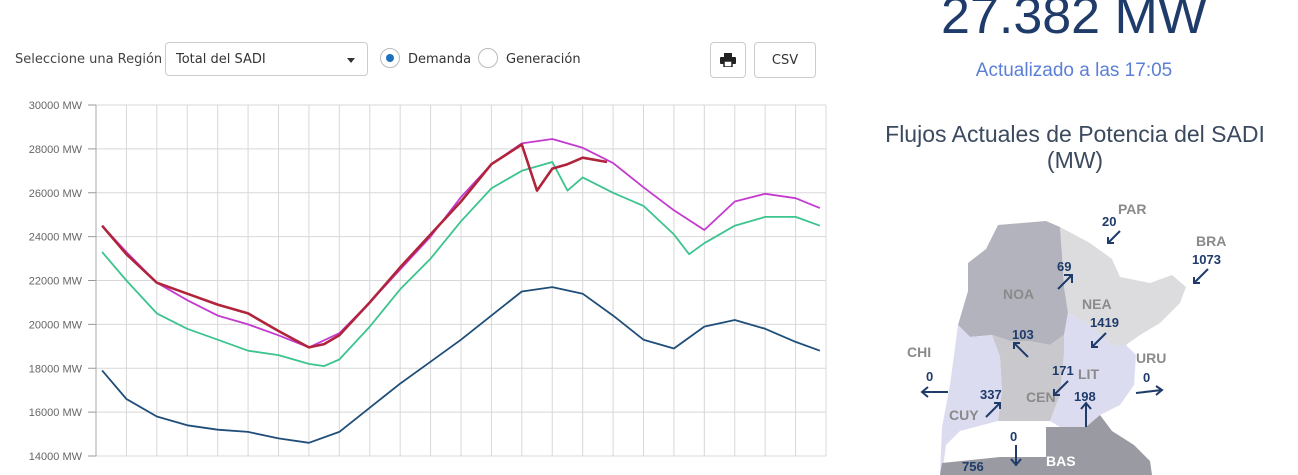 The height and width of the screenshot is (475, 1298). What do you see at coordinates (56, 106) in the screenshot?
I see `y-tick-label: 30000 MW` at bounding box center [56, 106].